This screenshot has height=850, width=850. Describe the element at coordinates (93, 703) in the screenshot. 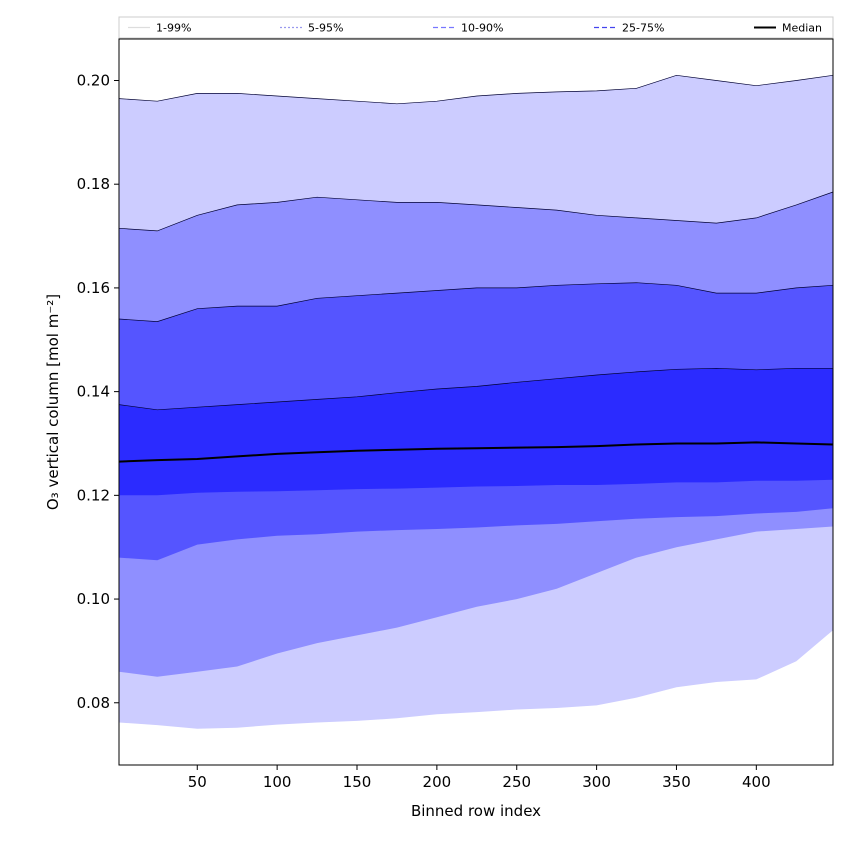

I see `y-tick-label: 0.08` at that location.